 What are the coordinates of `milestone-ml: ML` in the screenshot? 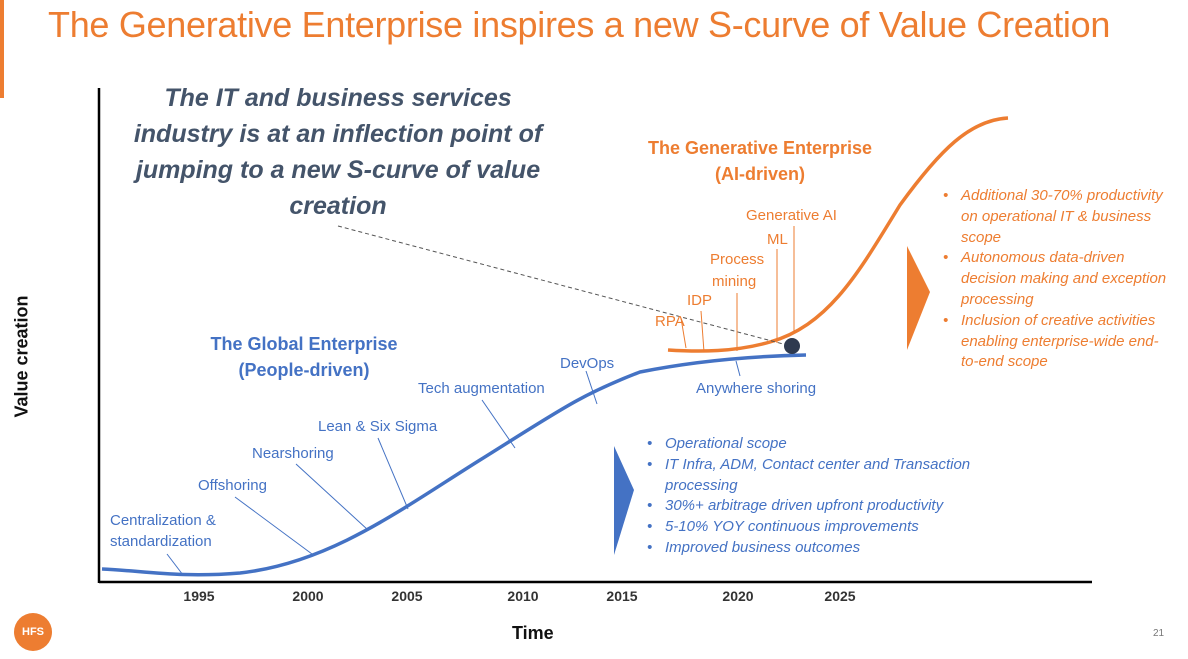 It's located at (777, 239).